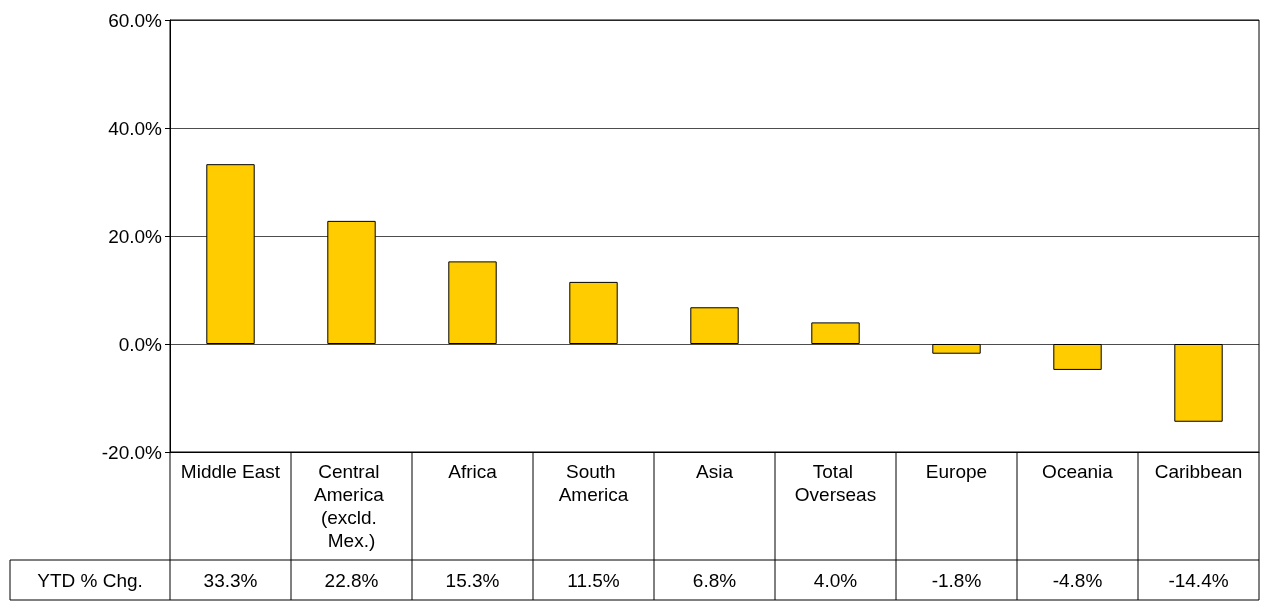 The width and height of the screenshot is (1281, 616). Describe the element at coordinates (715, 471) in the screenshot. I see `x-tick-label: Asia` at that location.